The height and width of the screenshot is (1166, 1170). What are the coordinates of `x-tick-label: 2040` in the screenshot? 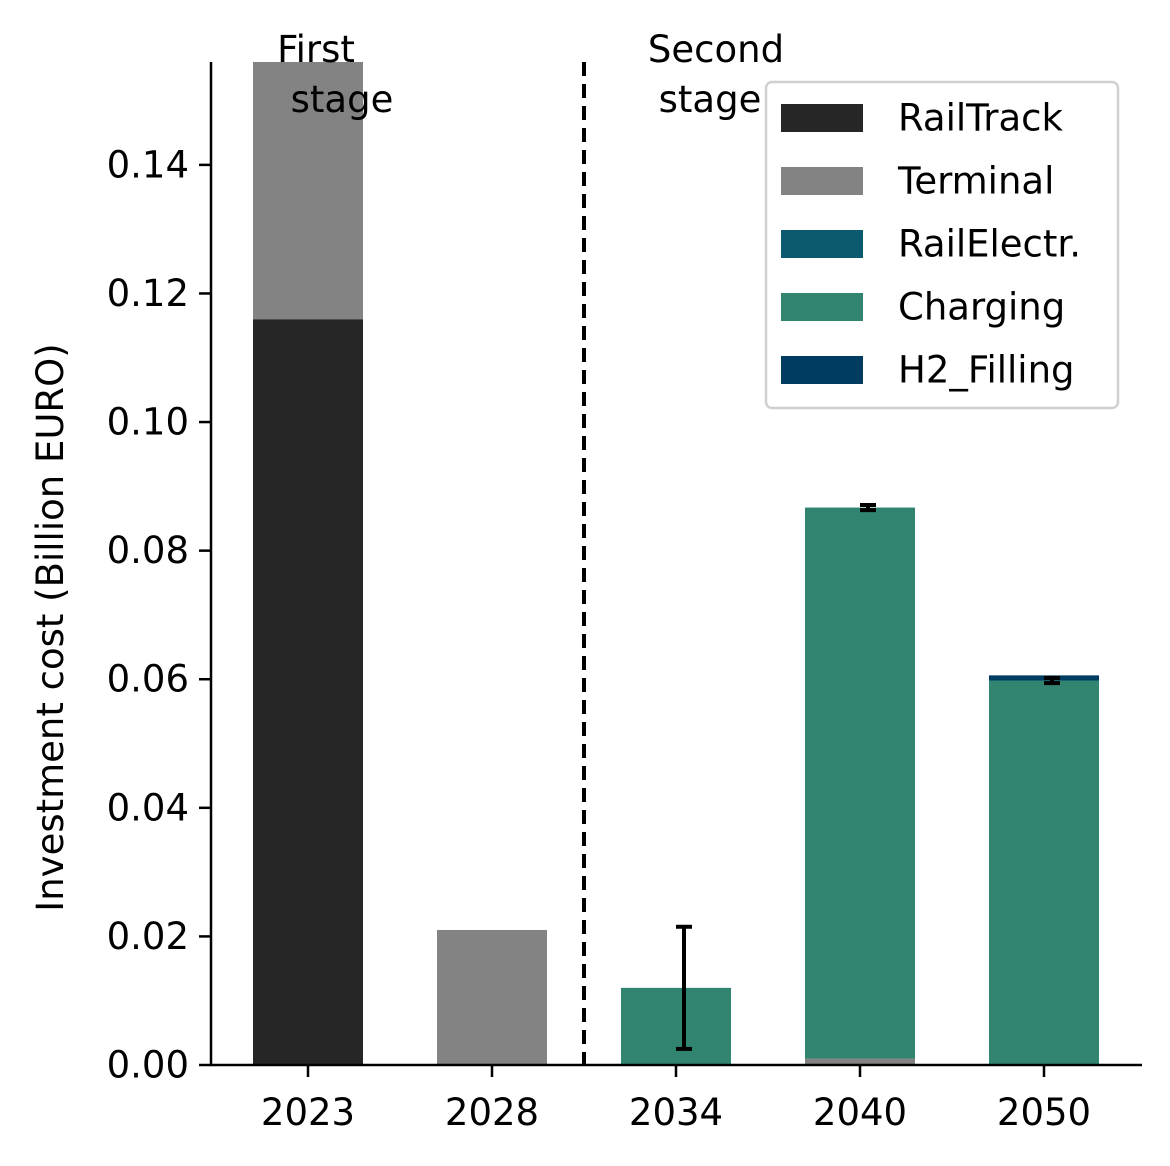 It's located at (860, 1112).